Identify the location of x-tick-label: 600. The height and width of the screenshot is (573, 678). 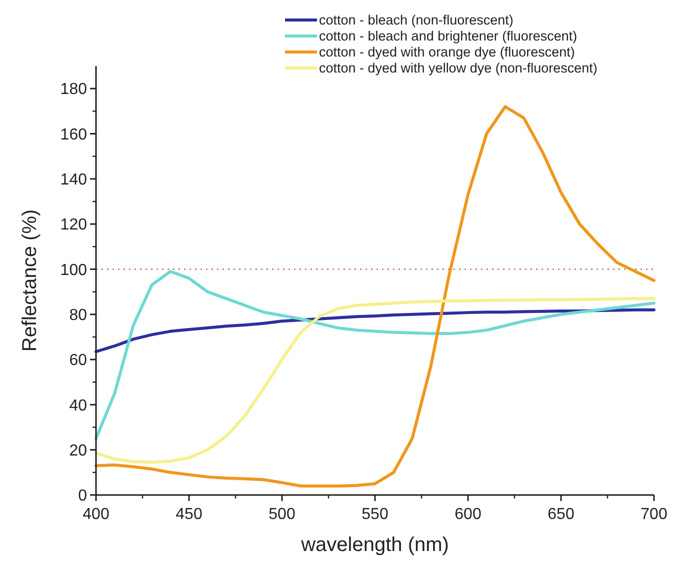
(468, 514).